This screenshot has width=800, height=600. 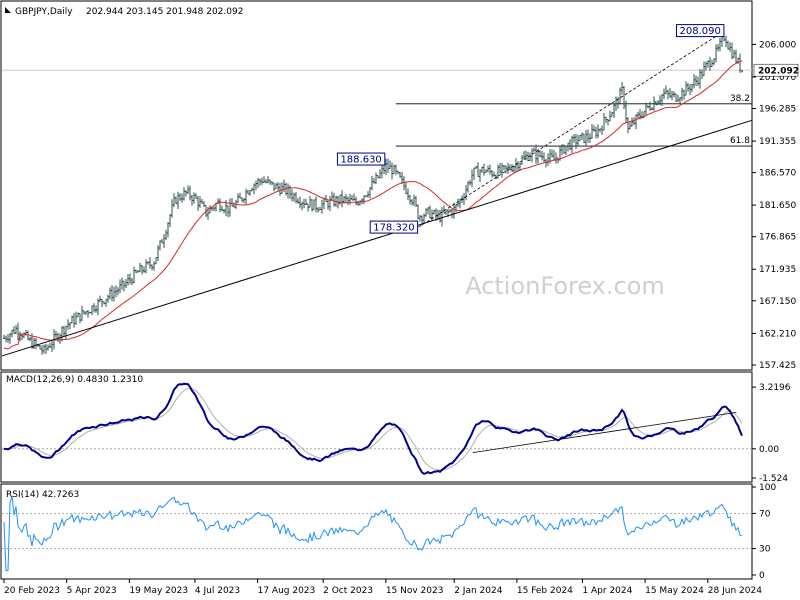 What do you see at coordinates (572, 129) in the screenshot?
I see `channel-dashed-line` at bounding box center [572, 129].